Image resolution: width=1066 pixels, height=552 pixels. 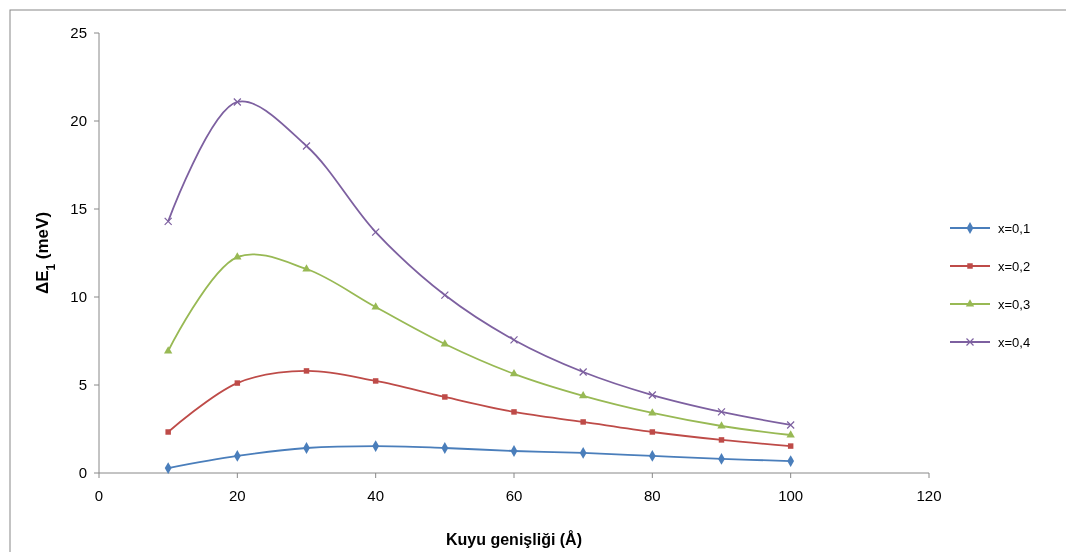 What do you see at coordinates (1014, 304) in the screenshot?
I see `legend-label: x=0,3` at bounding box center [1014, 304].